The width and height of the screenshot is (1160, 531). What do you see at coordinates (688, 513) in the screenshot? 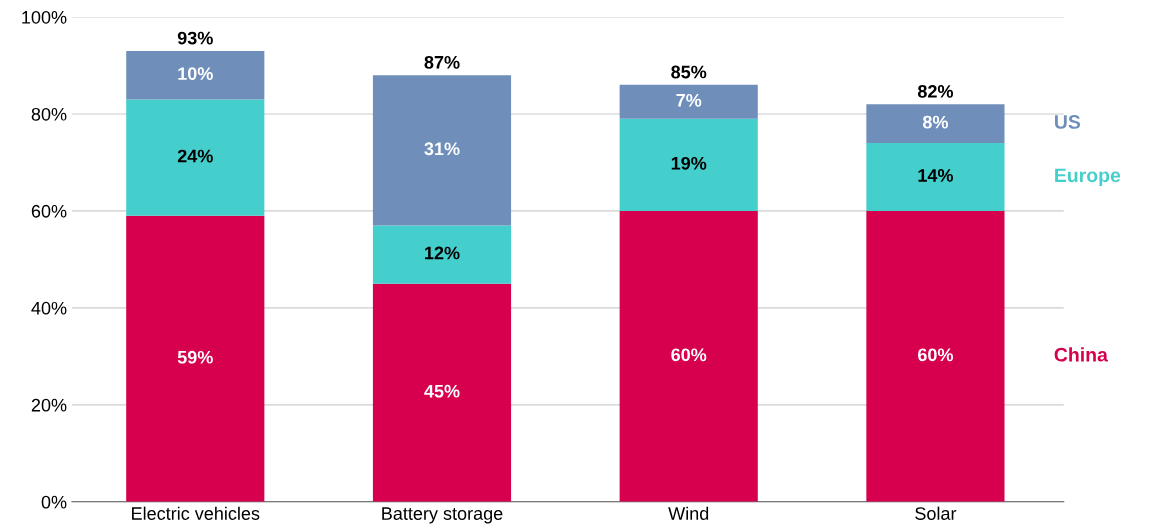
I see `x-tick-label: Wind` at bounding box center [688, 513].